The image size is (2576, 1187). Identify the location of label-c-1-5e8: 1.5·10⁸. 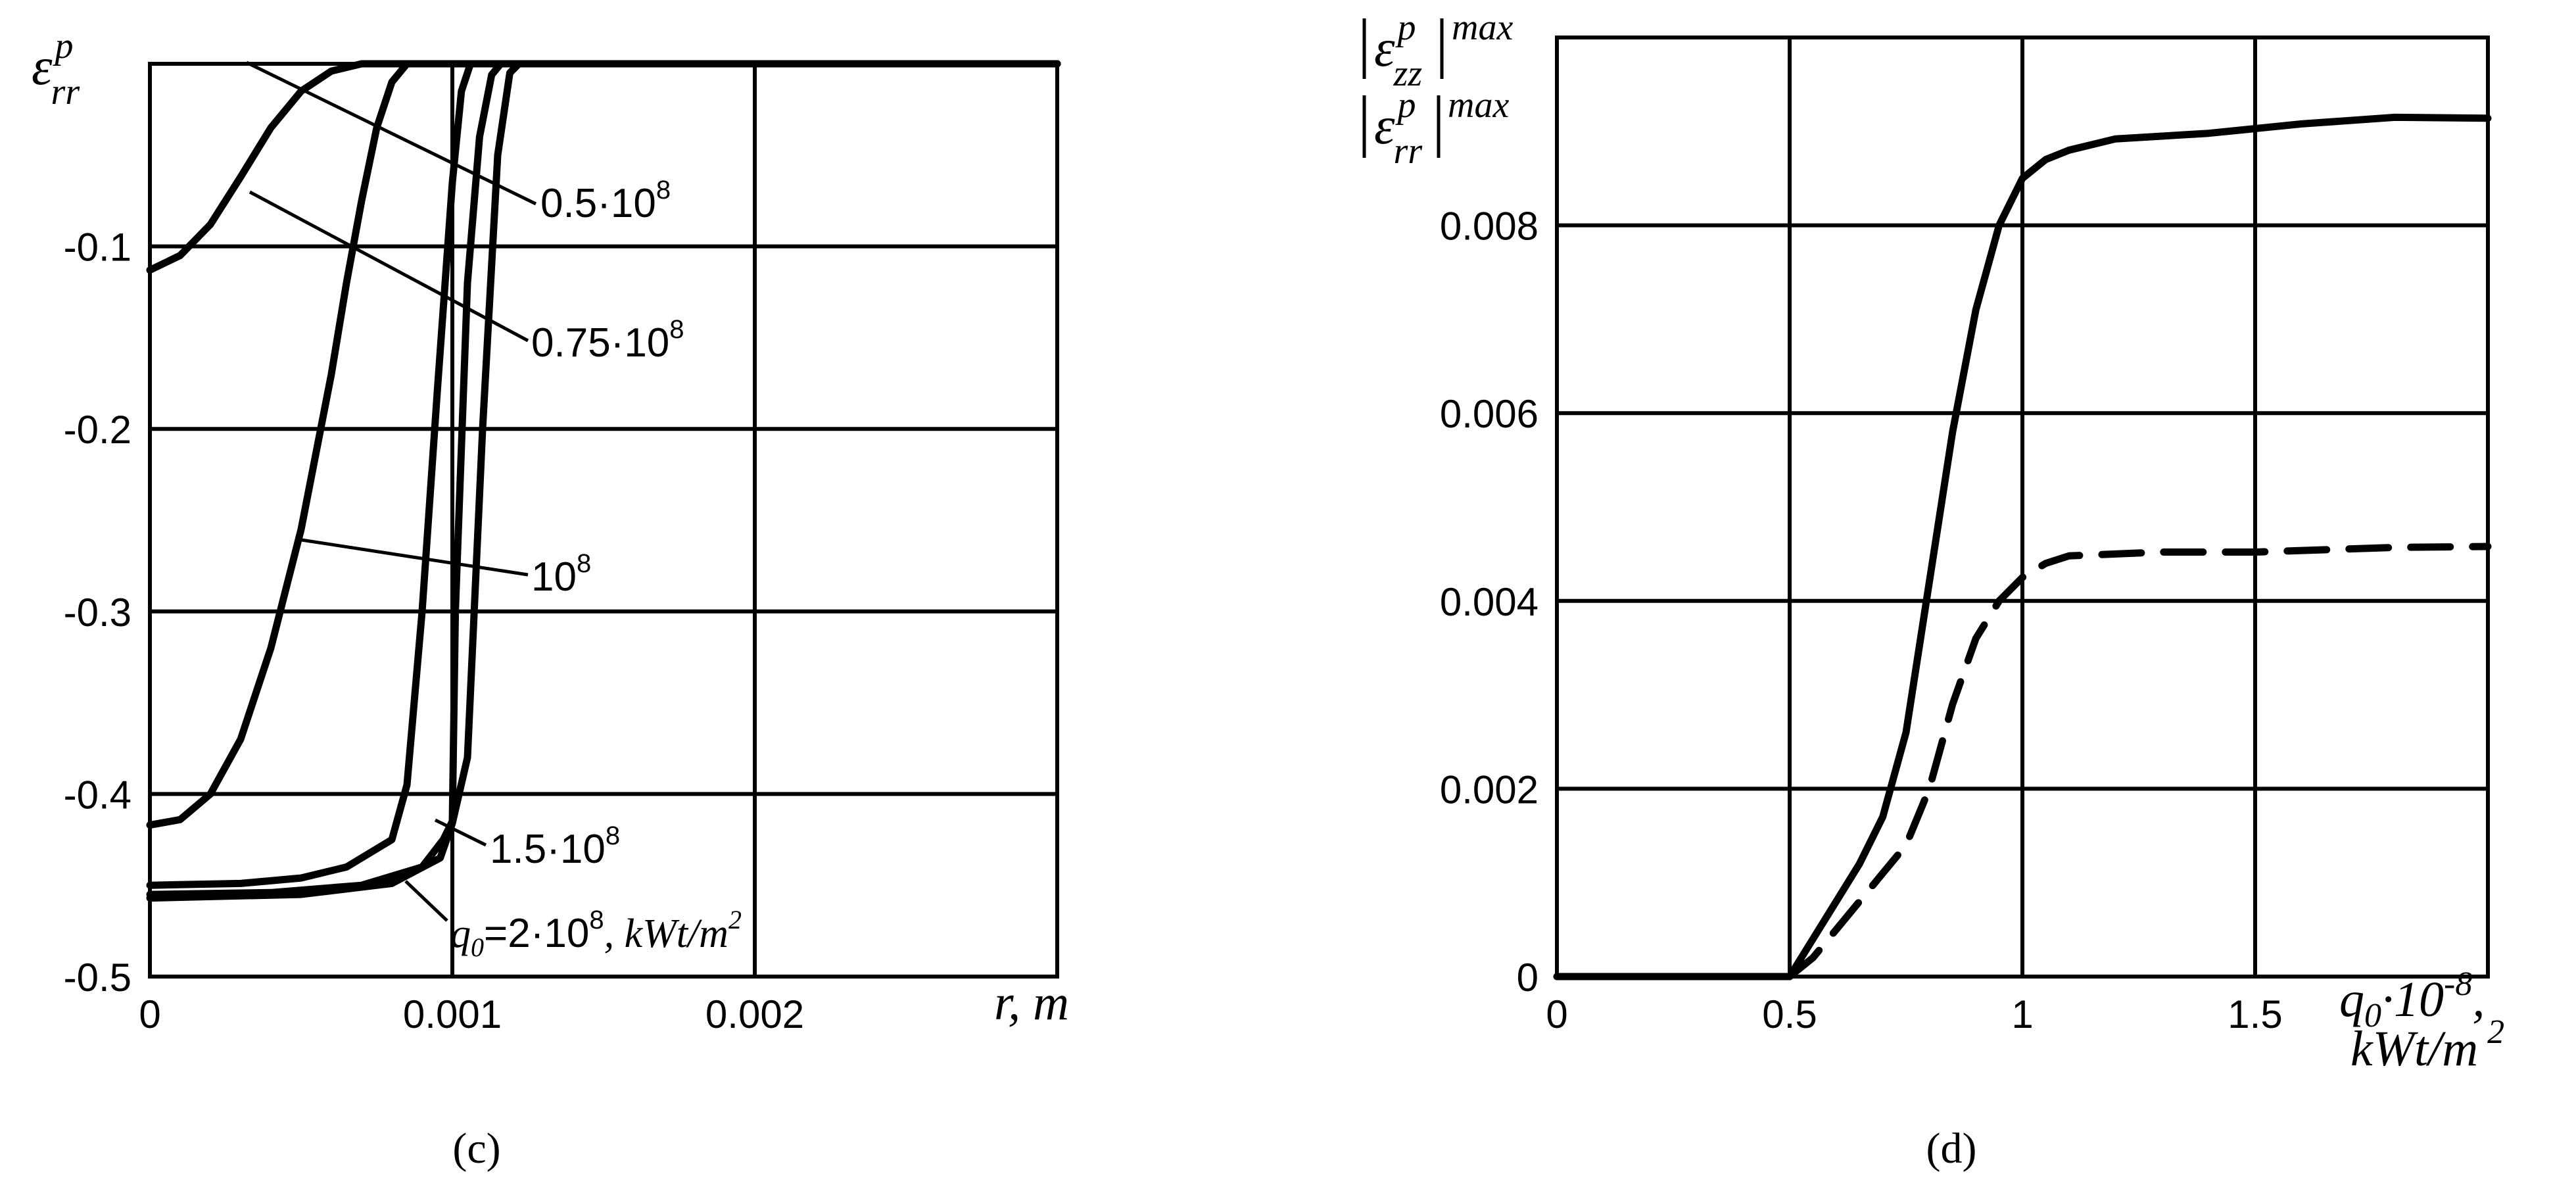
(555, 846).